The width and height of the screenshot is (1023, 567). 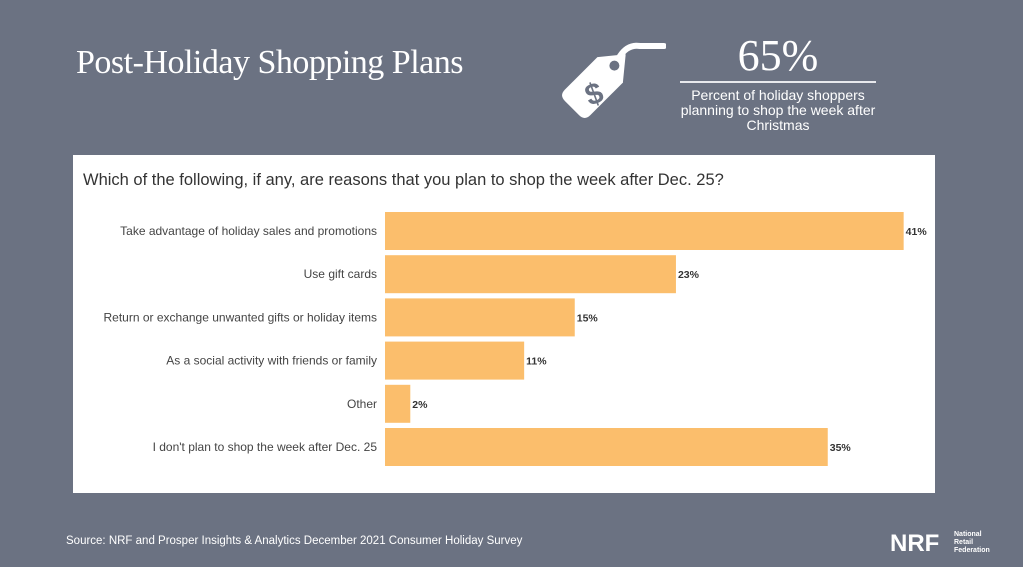 I want to click on category-label: Other, so click(x=362, y=404).